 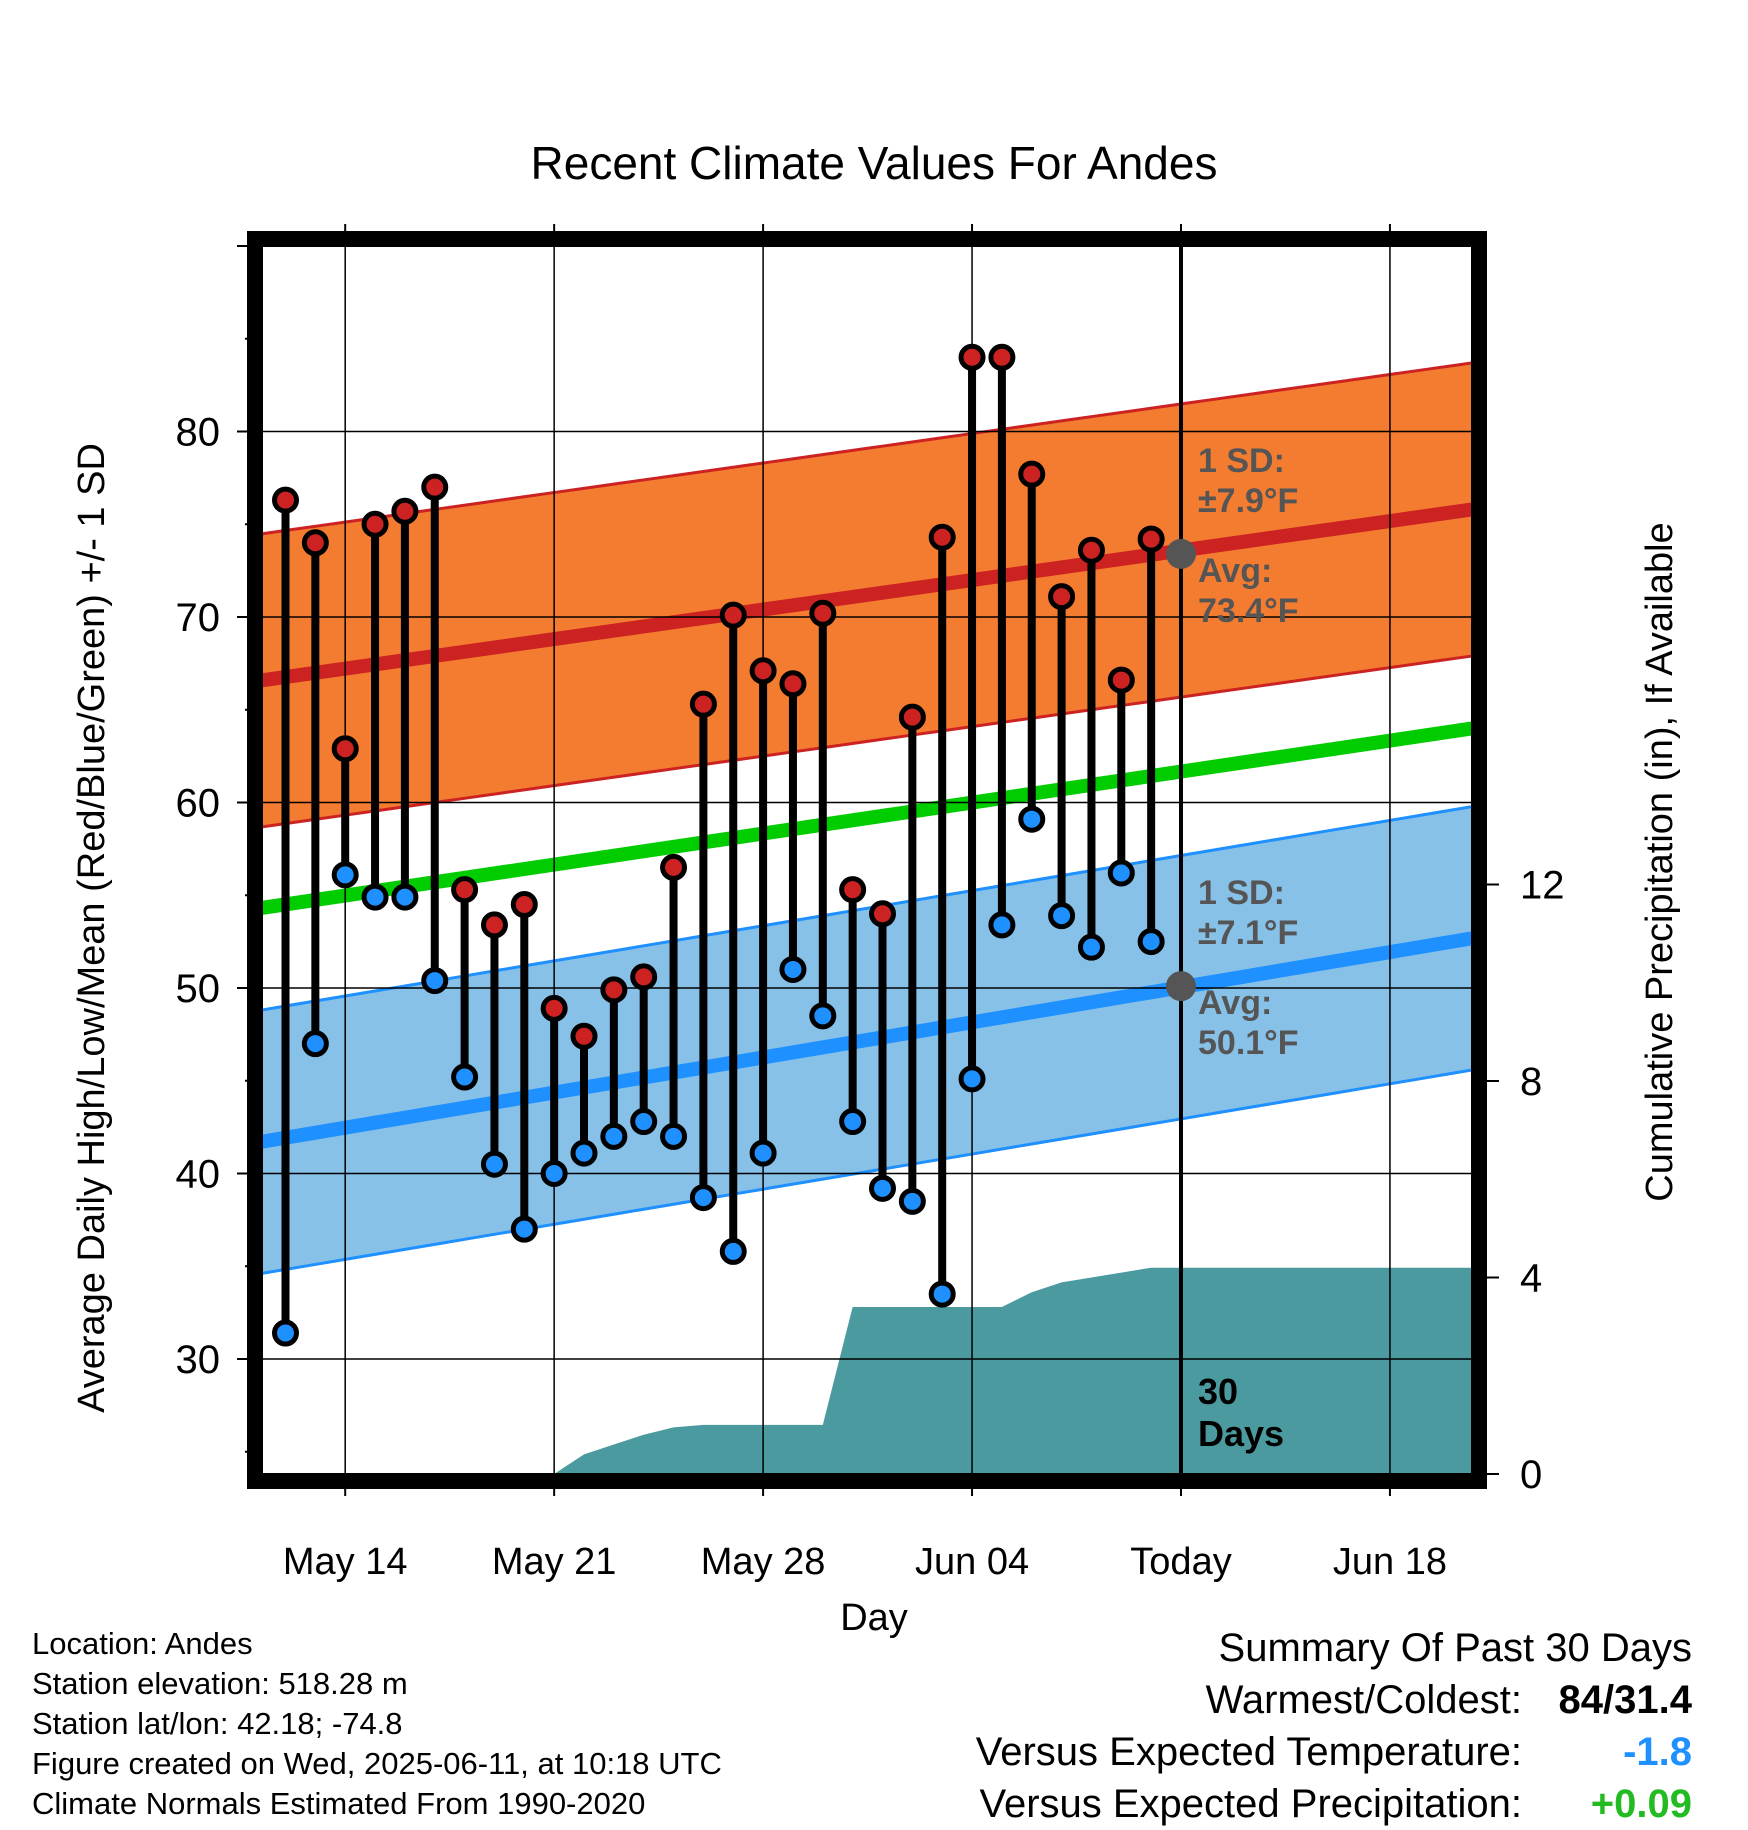 I want to click on high-avg-label: Avg:, so click(x=1235, y=571).